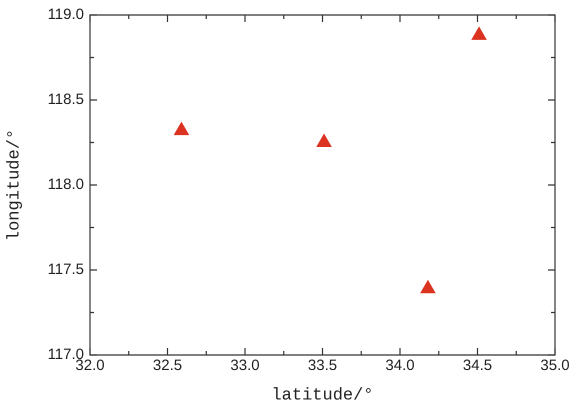 This screenshot has width=581, height=409. I want to click on x-tick-label: 32.5, so click(167, 365).